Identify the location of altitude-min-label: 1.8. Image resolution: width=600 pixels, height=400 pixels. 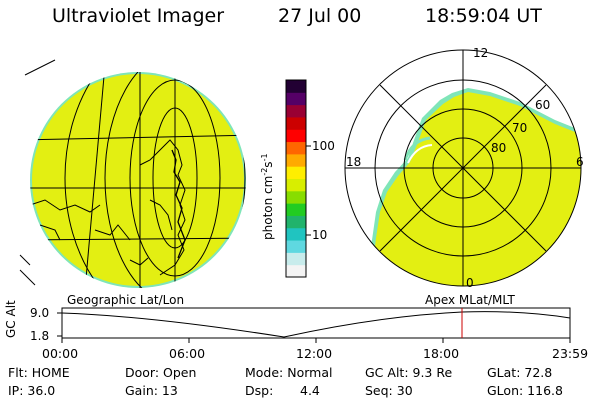
(40, 336).